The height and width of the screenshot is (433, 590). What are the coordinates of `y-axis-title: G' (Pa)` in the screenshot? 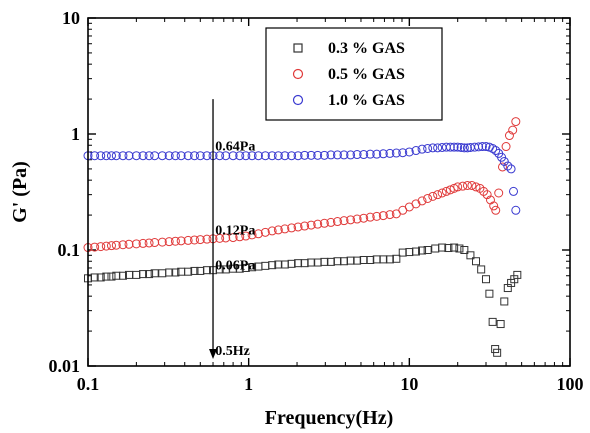 It's located at (20, 192).